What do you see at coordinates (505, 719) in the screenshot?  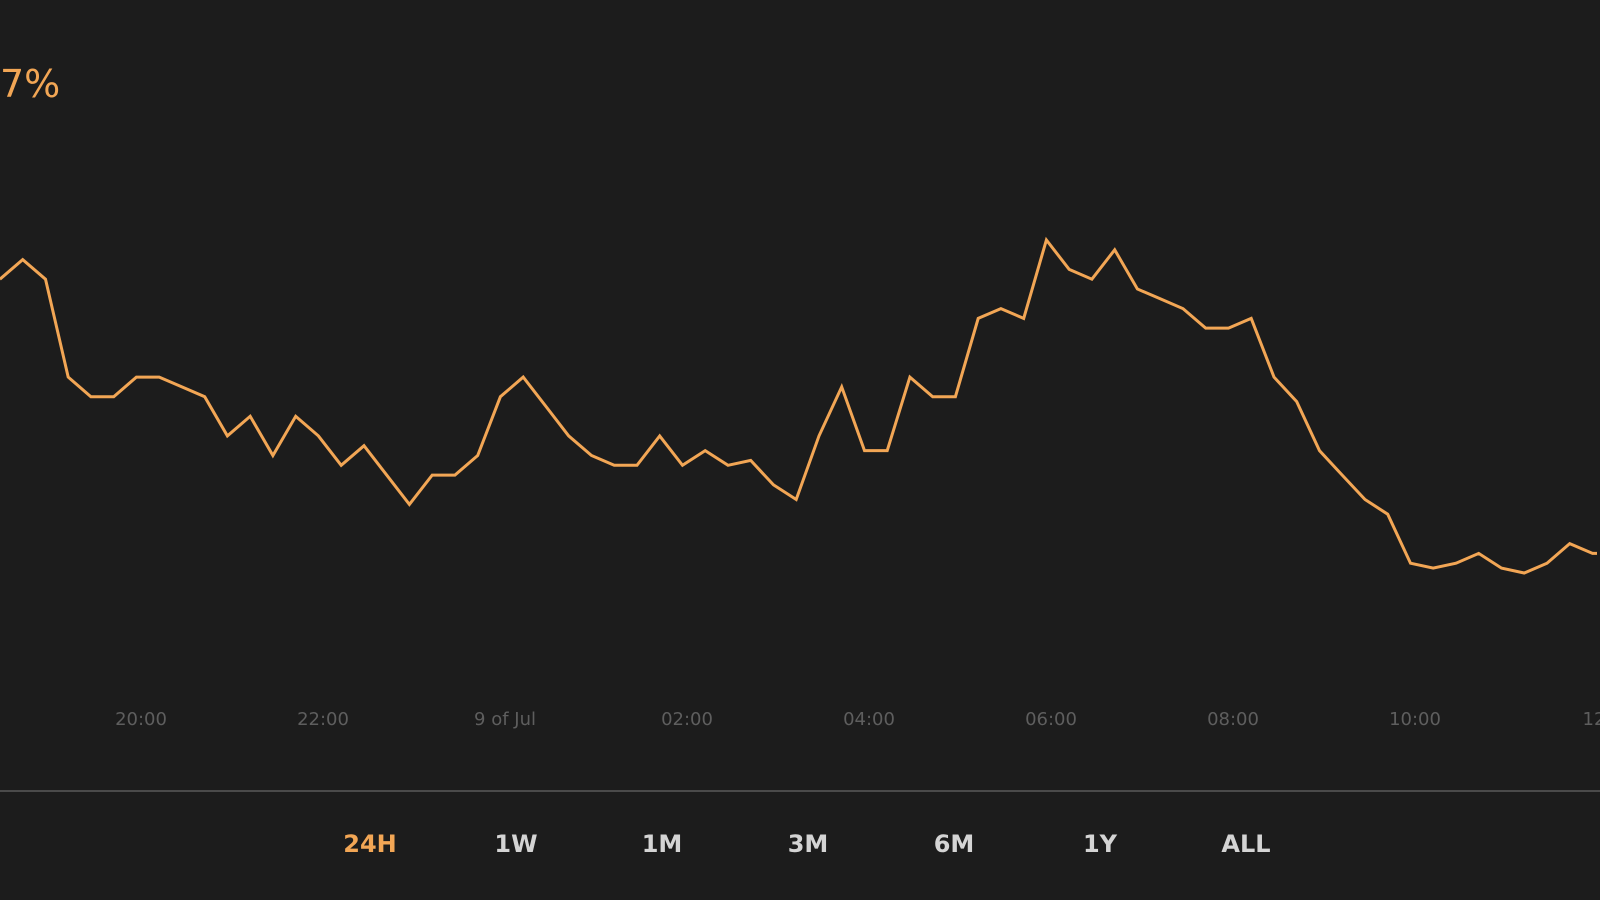 I see `x-tick-label: 9 of Jul` at bounding box center [505, 719].